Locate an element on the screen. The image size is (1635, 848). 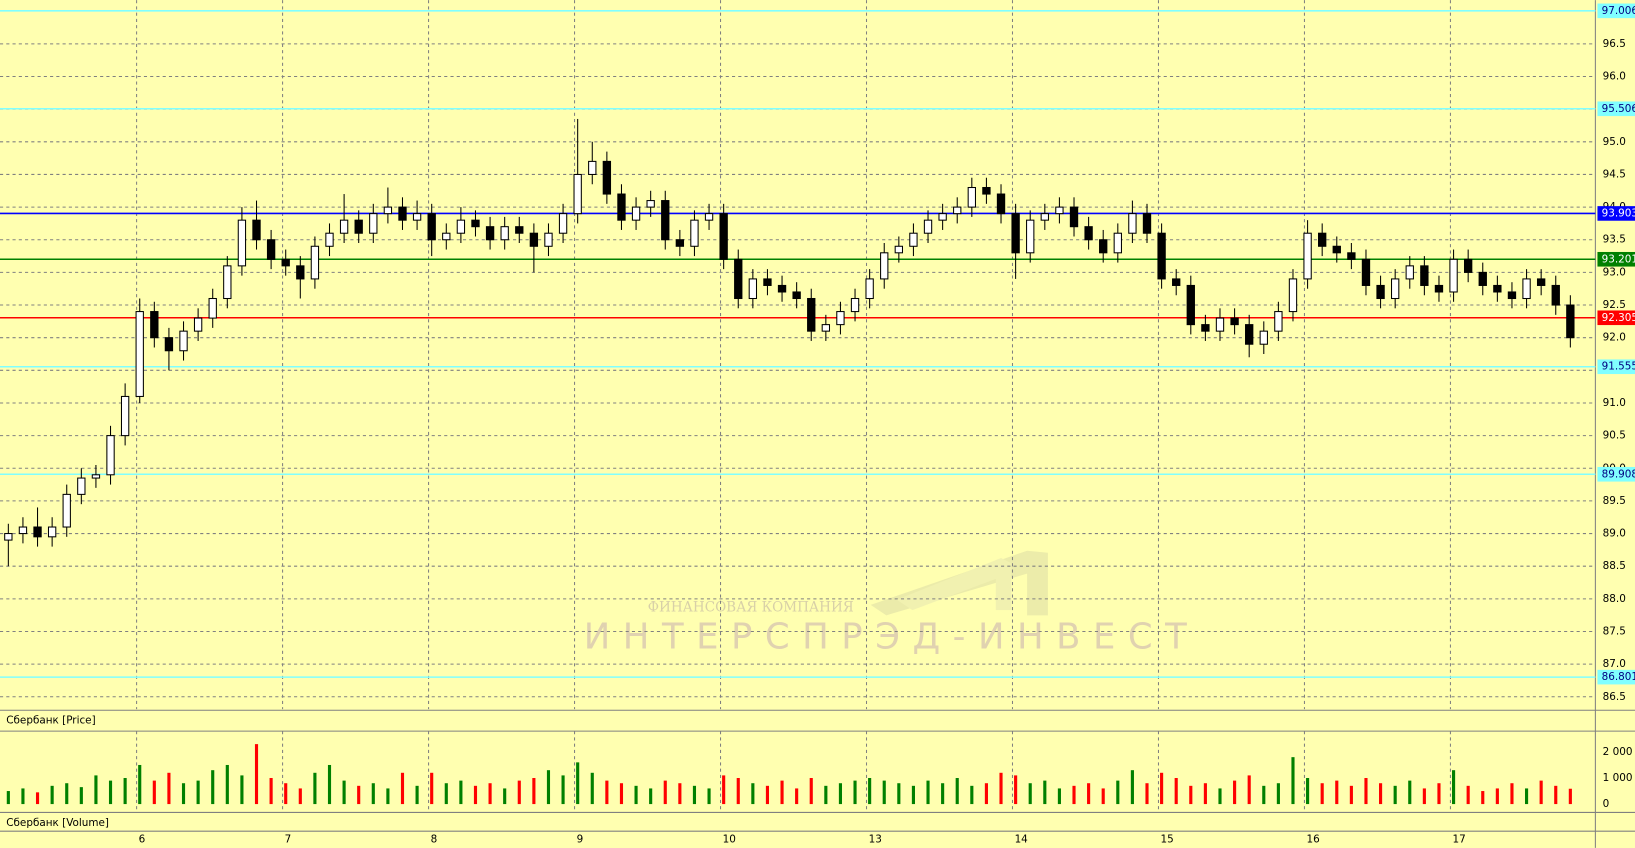
y-tick-label: 86.5 is located at coordinates (1614, 697).